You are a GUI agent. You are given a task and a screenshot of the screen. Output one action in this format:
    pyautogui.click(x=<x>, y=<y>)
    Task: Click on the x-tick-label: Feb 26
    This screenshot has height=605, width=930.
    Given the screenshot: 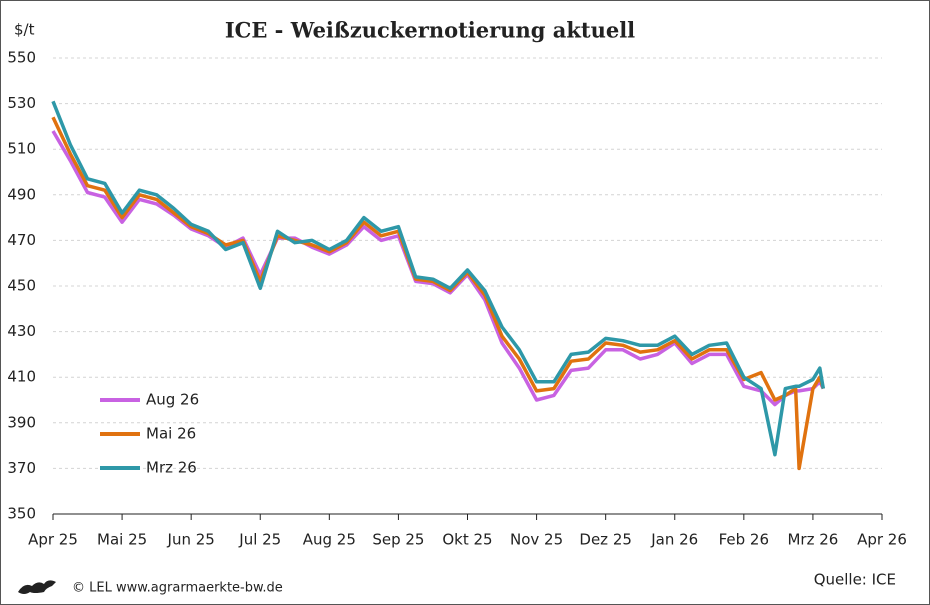 What is the action you would take?
    pyautogui.click(x=744, y=540)
    